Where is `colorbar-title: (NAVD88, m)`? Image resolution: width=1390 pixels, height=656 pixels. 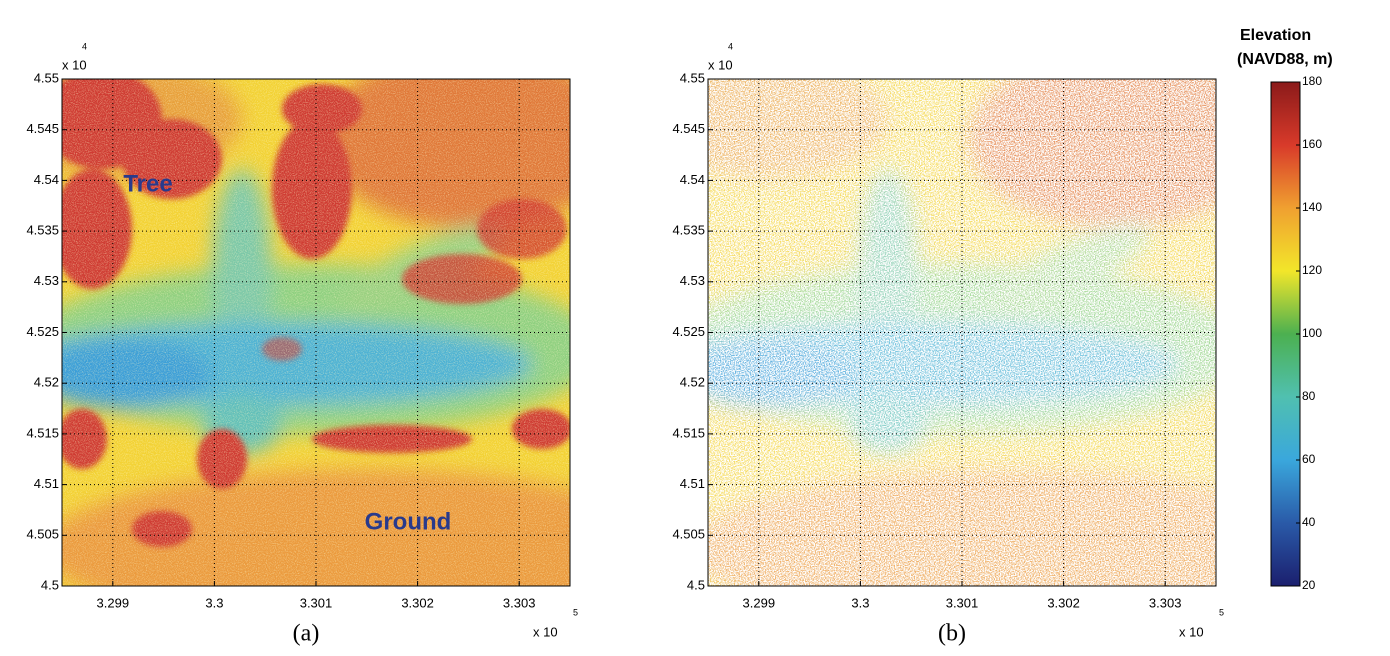
colorbar-title: (NAVD88, m) is located at coordinates (1285, 59).